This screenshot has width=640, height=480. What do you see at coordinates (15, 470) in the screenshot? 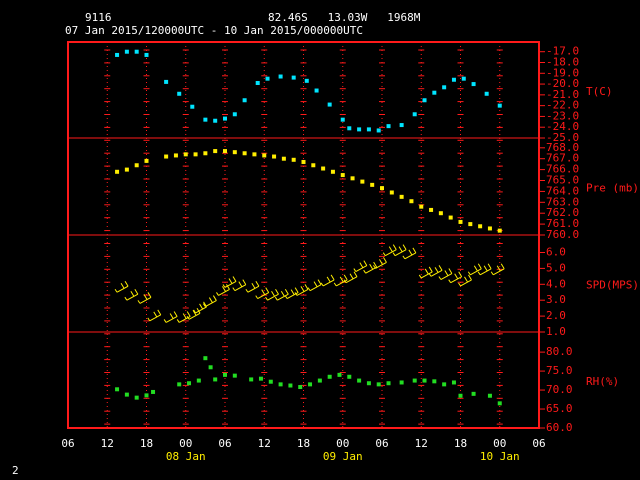
I see `page-number: 2` at bounding box center [15, 470].